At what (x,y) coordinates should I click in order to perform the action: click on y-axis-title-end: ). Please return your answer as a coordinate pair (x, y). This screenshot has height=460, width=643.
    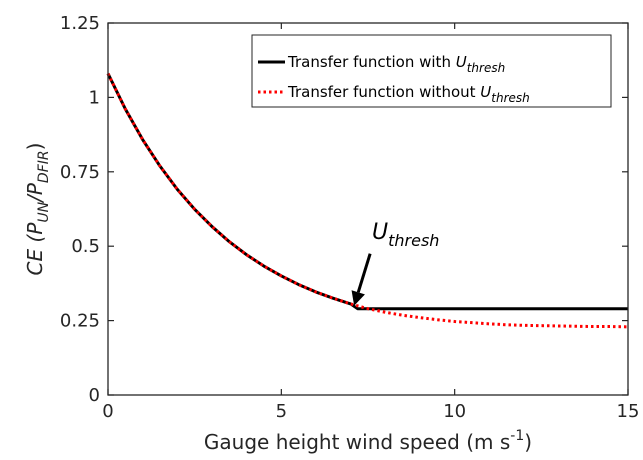
    Looking at the image, I should click on (35, 147).